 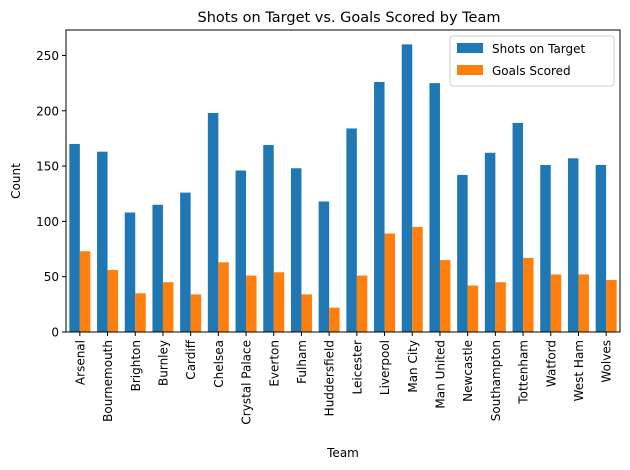 What do you see at coordinates (330, 378) in the screenshot?
I see `x-tick-label: Huddersfield` at bounding box center [330, 378].